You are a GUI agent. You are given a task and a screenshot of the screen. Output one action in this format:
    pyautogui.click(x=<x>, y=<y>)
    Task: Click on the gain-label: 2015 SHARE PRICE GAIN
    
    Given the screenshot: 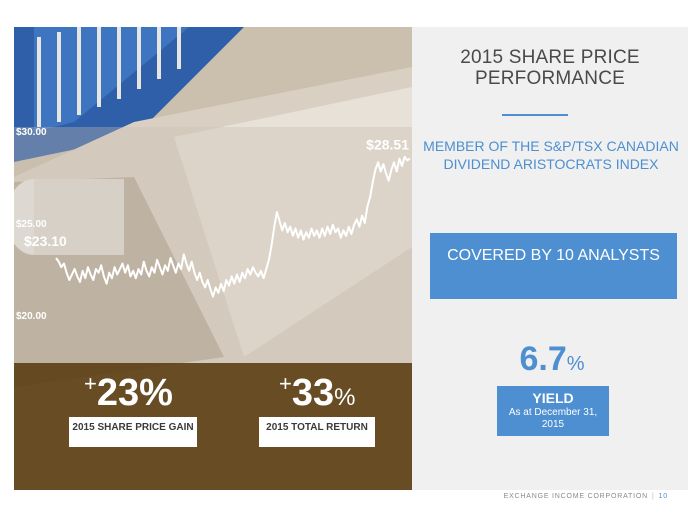 What is the action you would take?
    pyautogui.click(x=133, y=427)
    